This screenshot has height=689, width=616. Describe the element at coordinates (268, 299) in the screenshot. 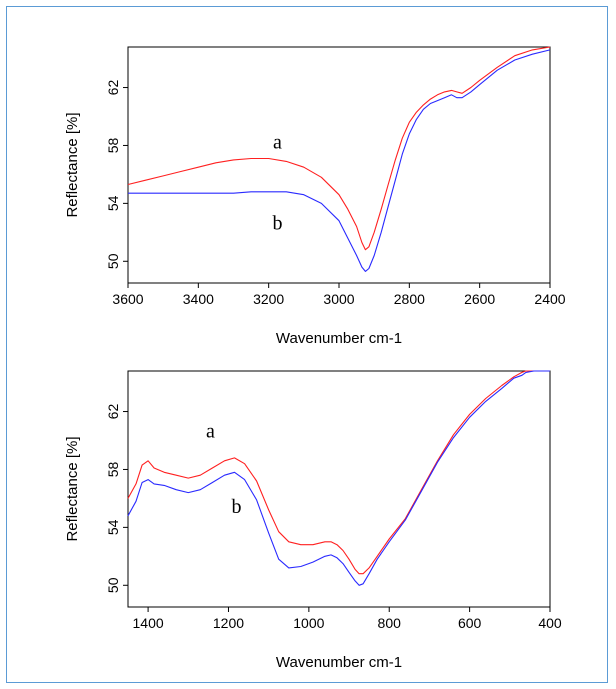

I see `x-tick-label: 3200` at that location.